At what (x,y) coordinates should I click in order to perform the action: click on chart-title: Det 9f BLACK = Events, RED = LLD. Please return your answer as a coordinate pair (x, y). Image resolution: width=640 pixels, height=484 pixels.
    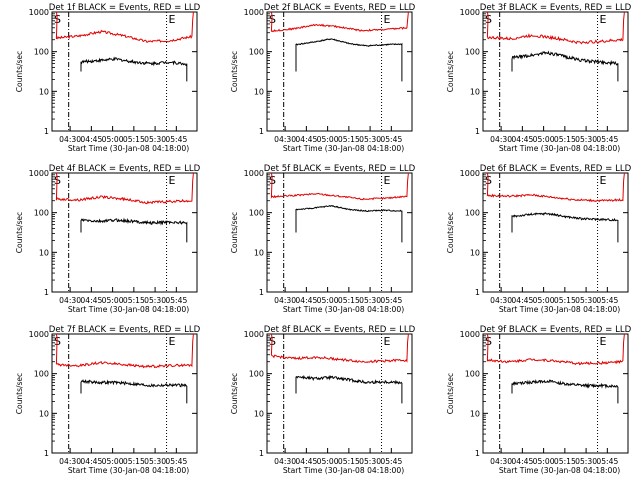
    Looking at the image, I should click on (556, 330).